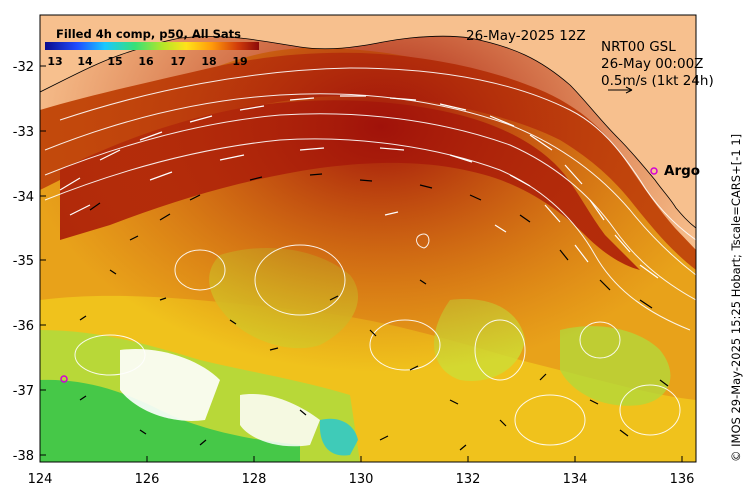 The image size is (750, 496). I want to click on product-line: 26-May 00:00Z, so click(652, 64).